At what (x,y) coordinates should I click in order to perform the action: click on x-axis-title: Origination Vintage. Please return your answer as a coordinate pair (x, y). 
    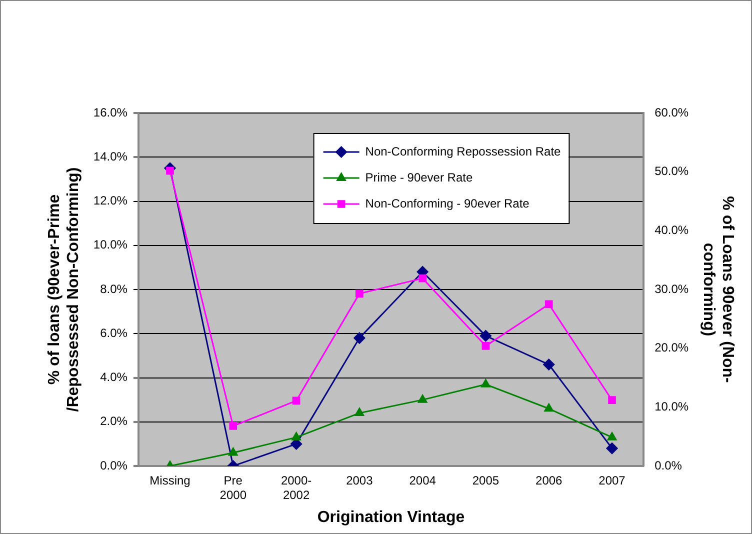
    Looking at the image, I should click on (391, 517).